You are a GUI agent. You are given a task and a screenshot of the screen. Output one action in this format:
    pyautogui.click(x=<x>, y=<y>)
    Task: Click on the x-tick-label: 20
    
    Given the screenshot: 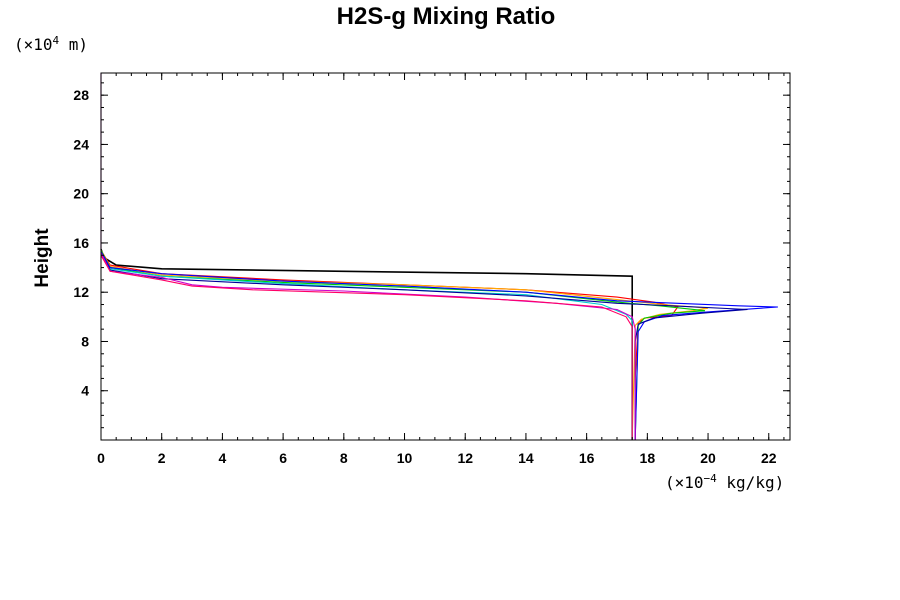 What is the action you would take?
    pyautogui.click(x=708, y=458)
    